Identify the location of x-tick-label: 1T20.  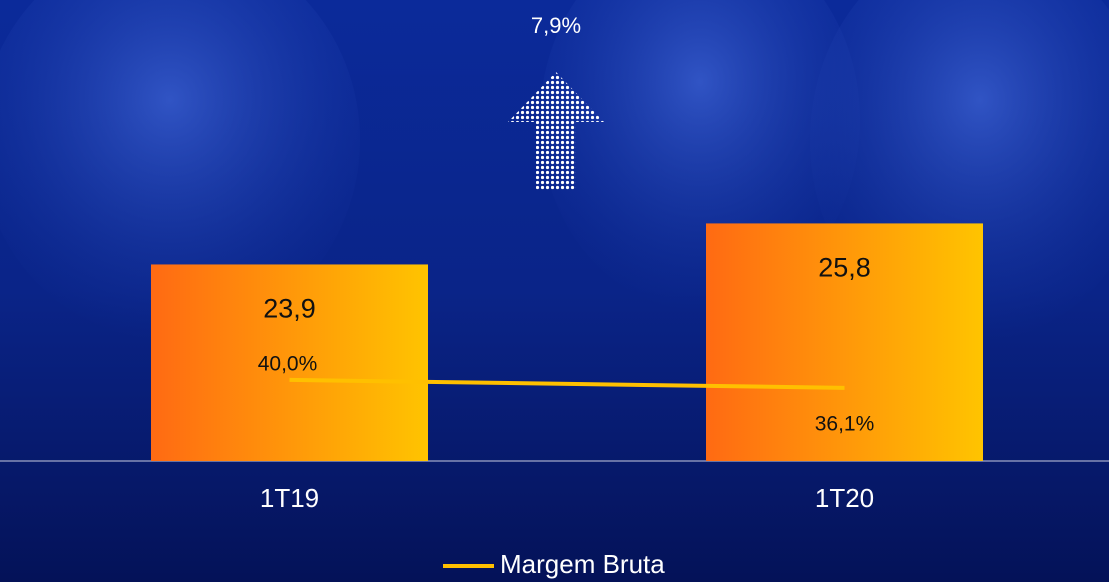
(844, 498).